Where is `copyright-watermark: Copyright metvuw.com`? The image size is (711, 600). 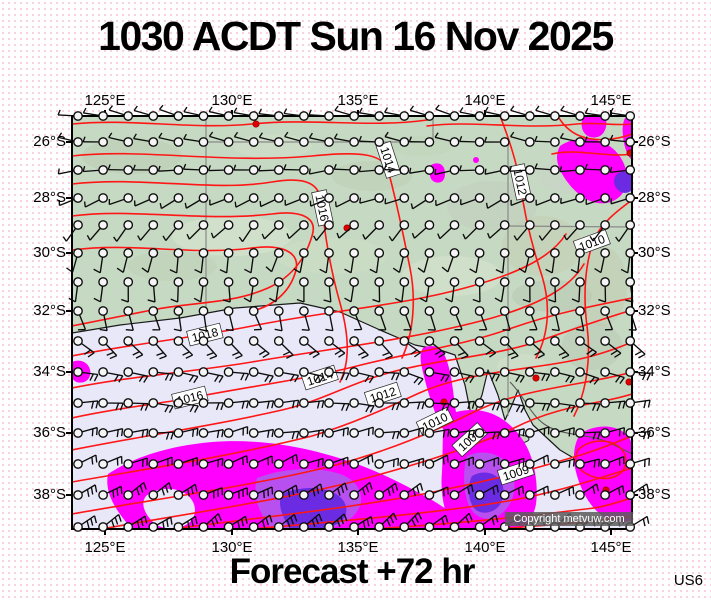
copyright-watermark: Copyright metvuw.com is located at coordinates (569, 519).